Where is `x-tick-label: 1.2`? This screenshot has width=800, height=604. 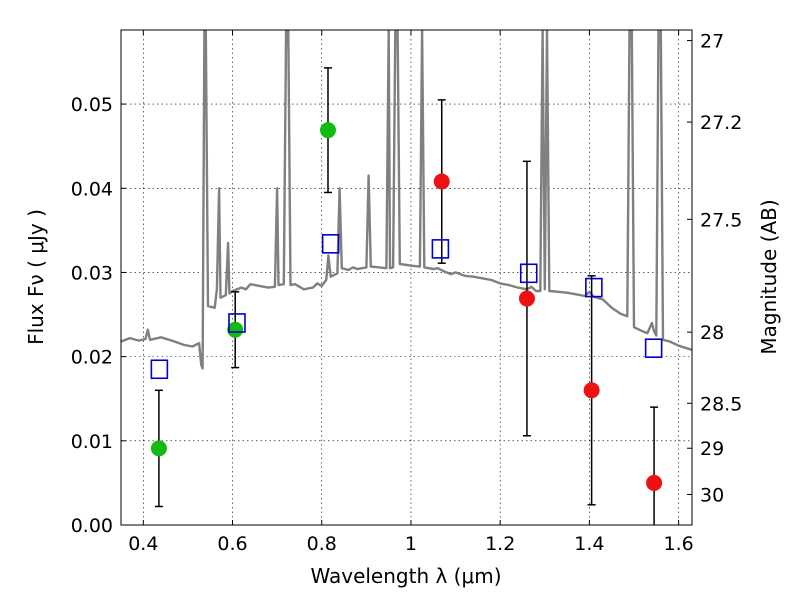
x-tick-label: 1.2 is located at coordinates (500, 544).